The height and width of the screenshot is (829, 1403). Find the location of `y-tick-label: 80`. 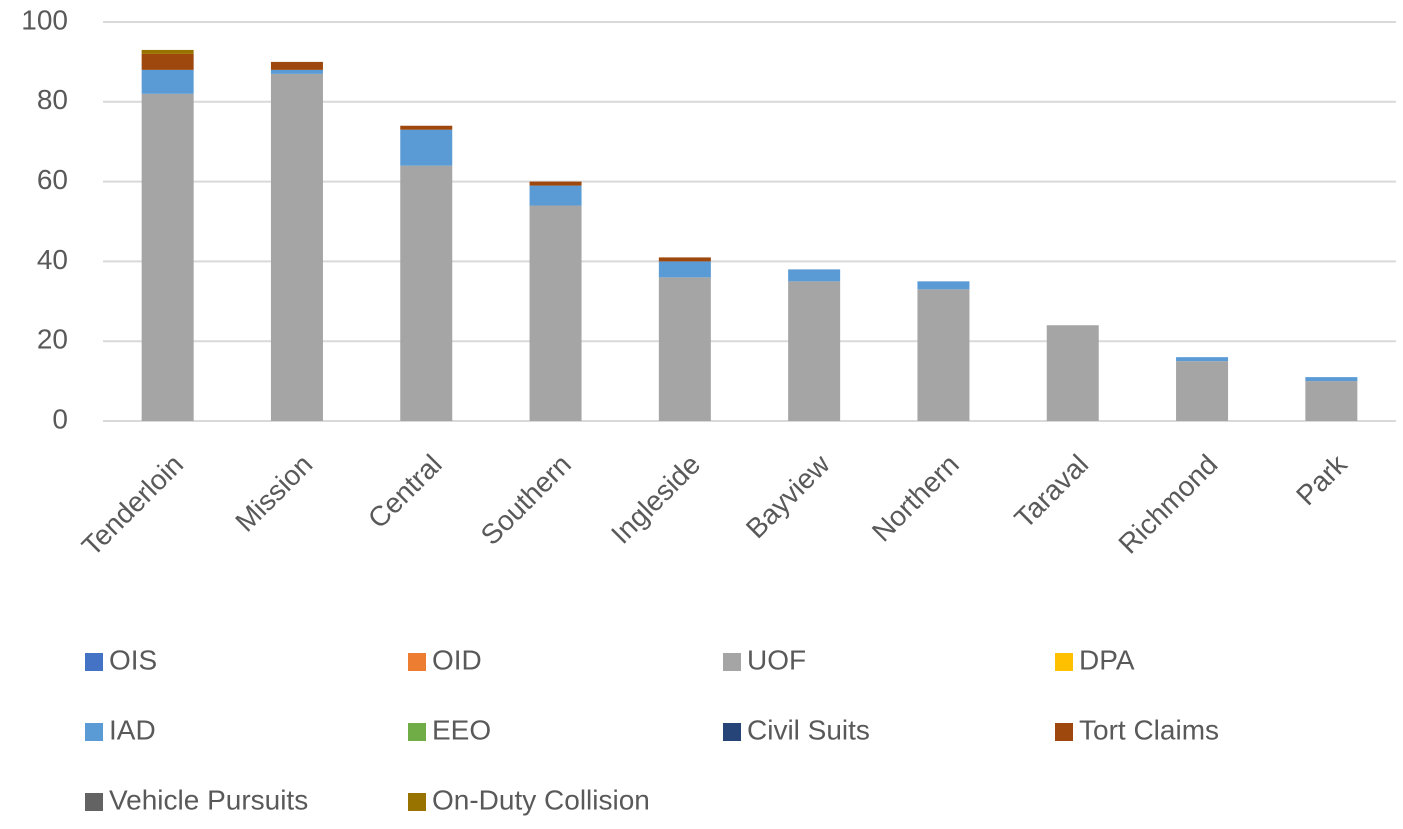

y-tick-label: 80 is located at coordinates (52, 99).